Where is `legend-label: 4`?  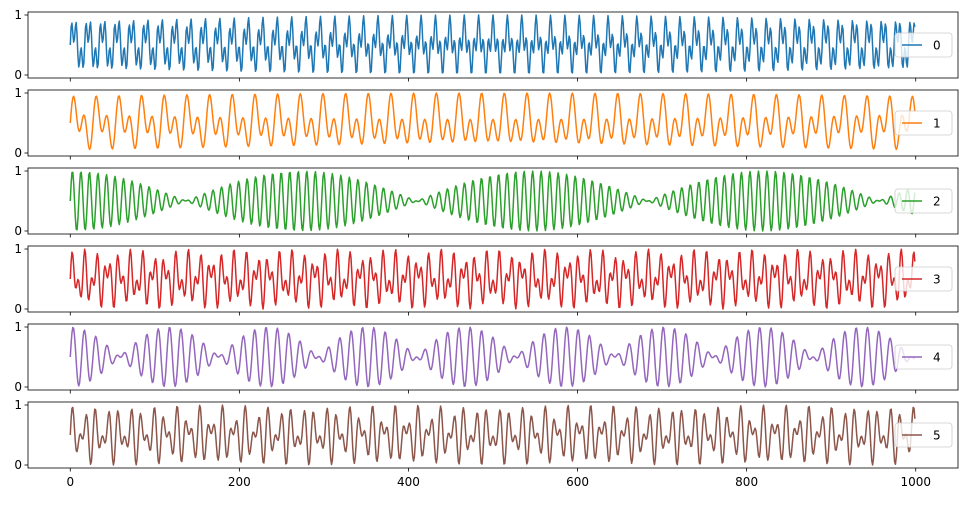
legend-label: 4 is located at coordinates (937, 358).